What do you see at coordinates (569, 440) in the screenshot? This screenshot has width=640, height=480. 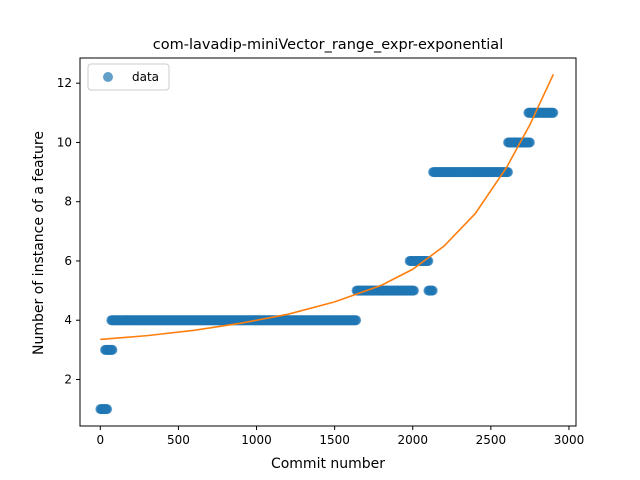 I see `x-tick-label: 3000` at bounding box center [569, 440].